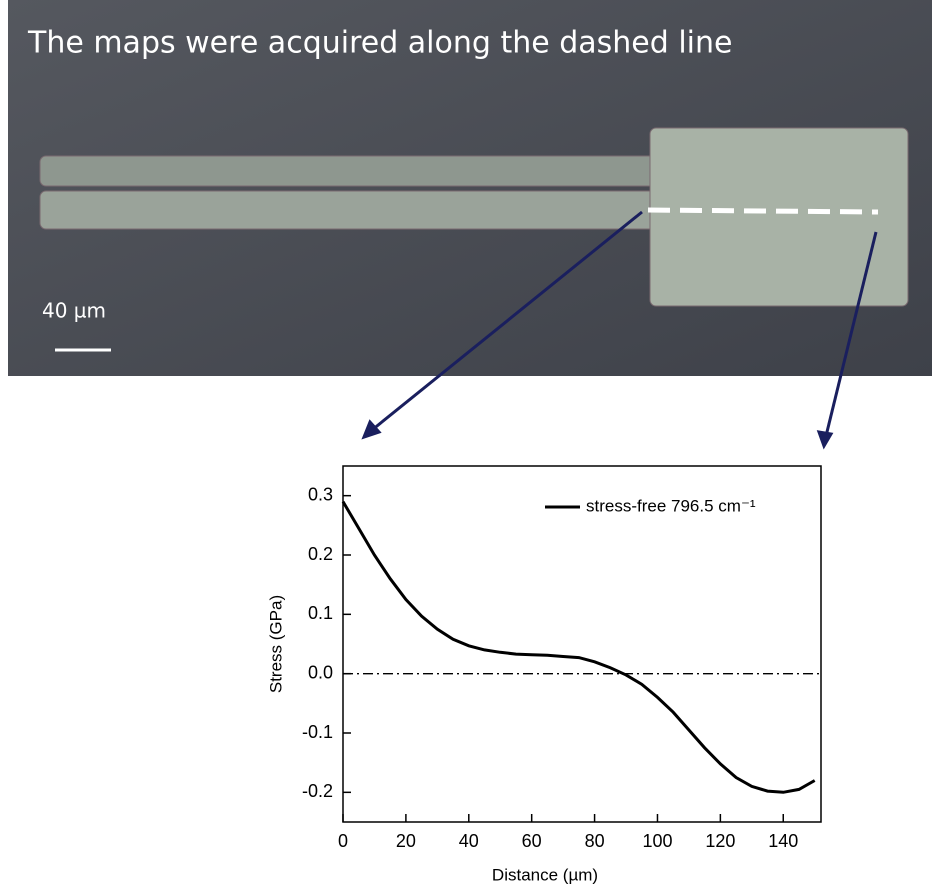  I want to click on y-tick-label: 0.0, so click(320, 672).